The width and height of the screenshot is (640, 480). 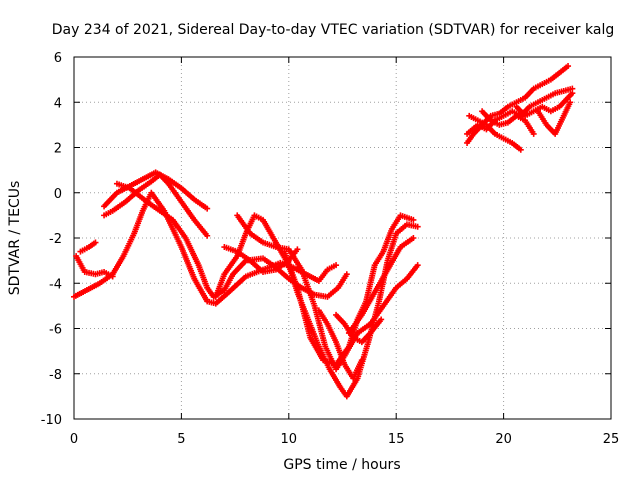 I want to click on y-tick-label: -6, so click(x=55, y=330).